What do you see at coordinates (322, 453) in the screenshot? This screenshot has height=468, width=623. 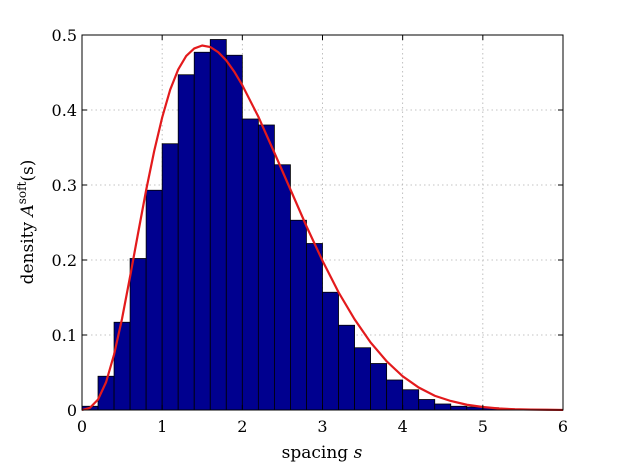 I see `x-axis-label: spacing s` at bounding box center [322, 453].